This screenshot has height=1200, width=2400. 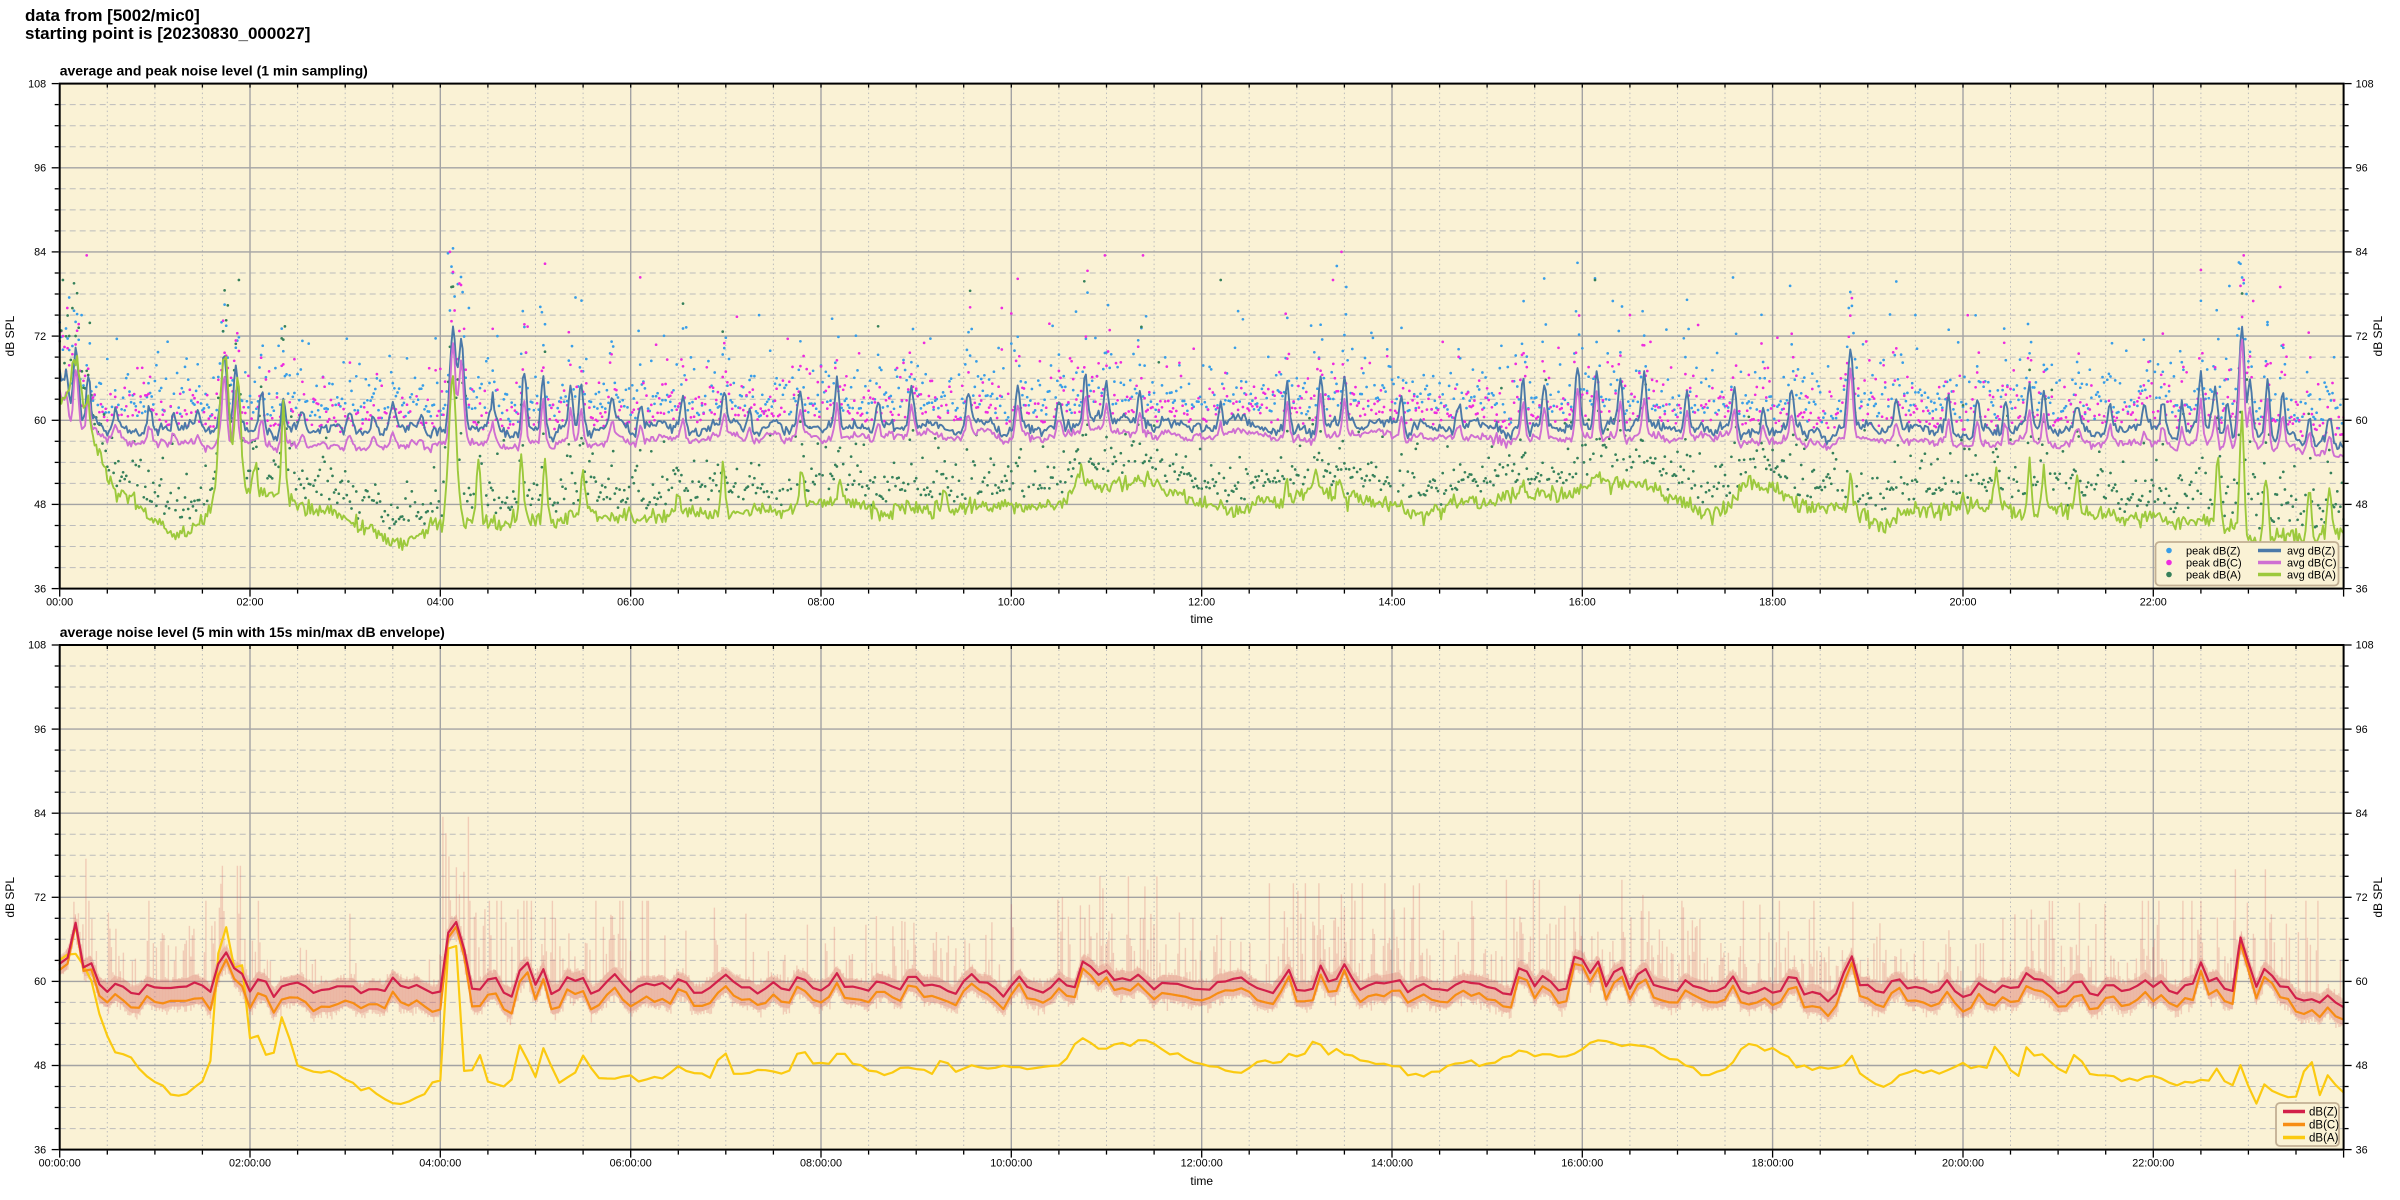 What do you see at coordinates (2153, 603) in the screenshot?
I see `svg-text: 22:00` at bounding box center [2153, 603].